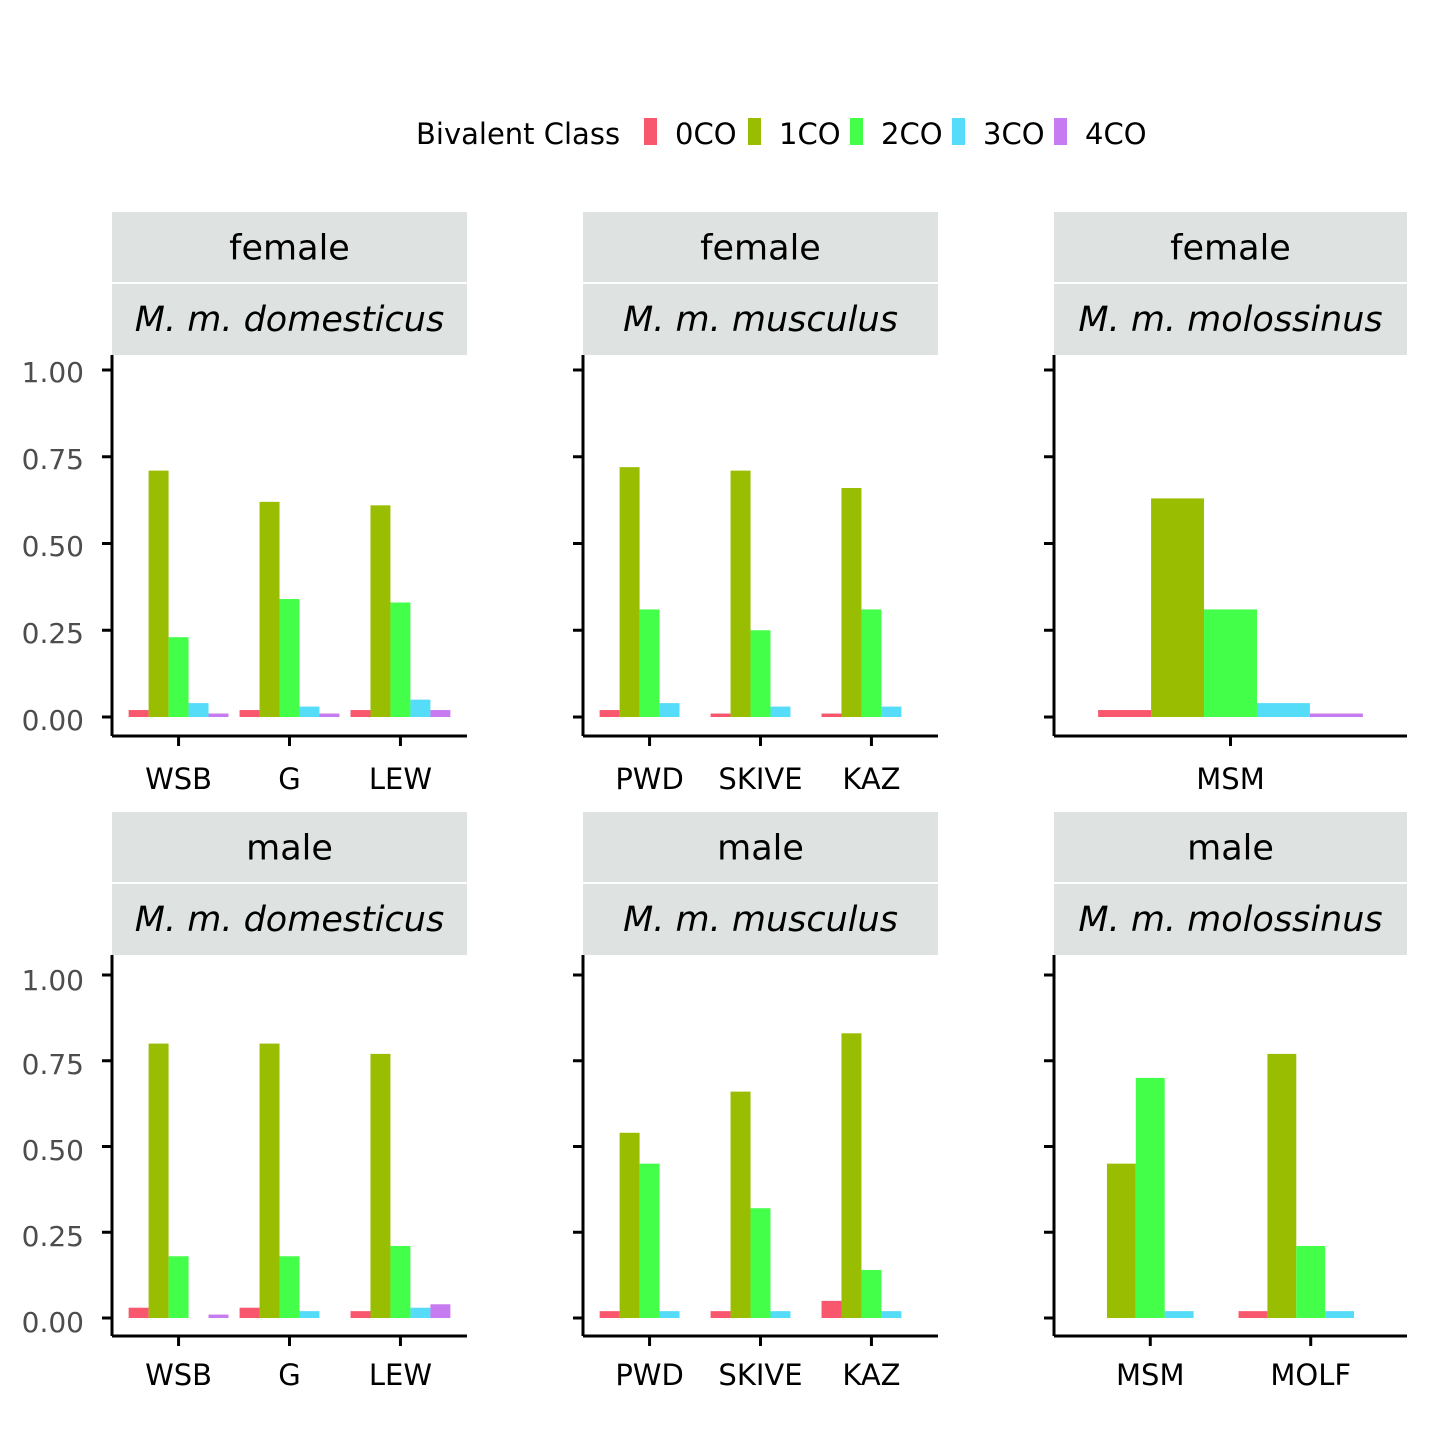  Describe the element at coordinates (1116, 134) in the screenshot. I see `legend-label-4co: 4CO` at that location.